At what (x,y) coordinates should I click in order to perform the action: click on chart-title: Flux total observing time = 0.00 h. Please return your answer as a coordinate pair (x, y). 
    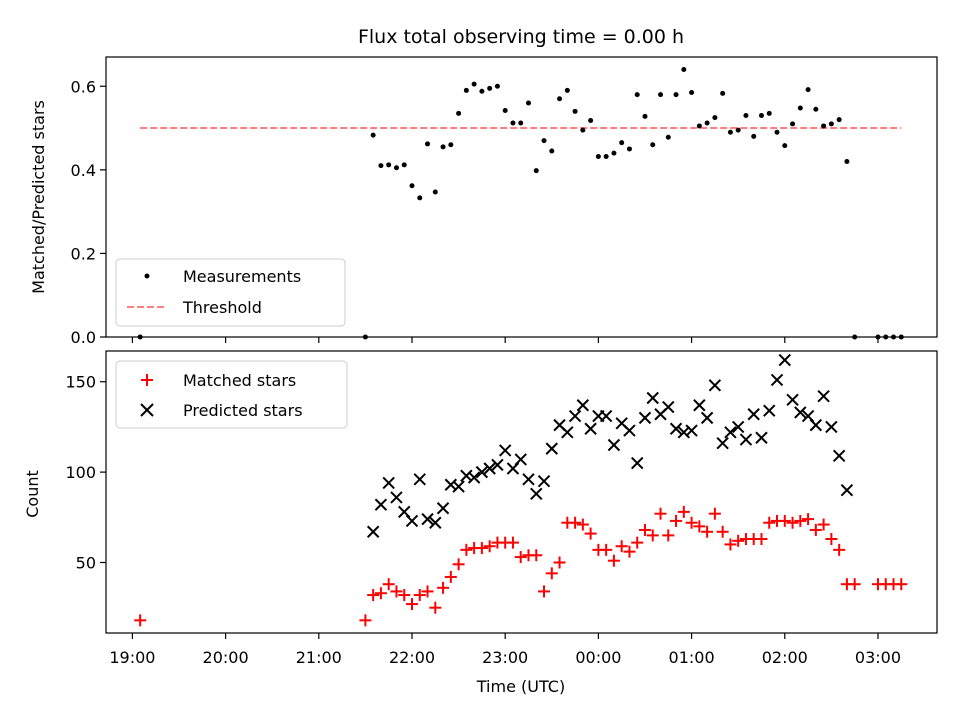
    Looking at the image, I should click on (521, 37).